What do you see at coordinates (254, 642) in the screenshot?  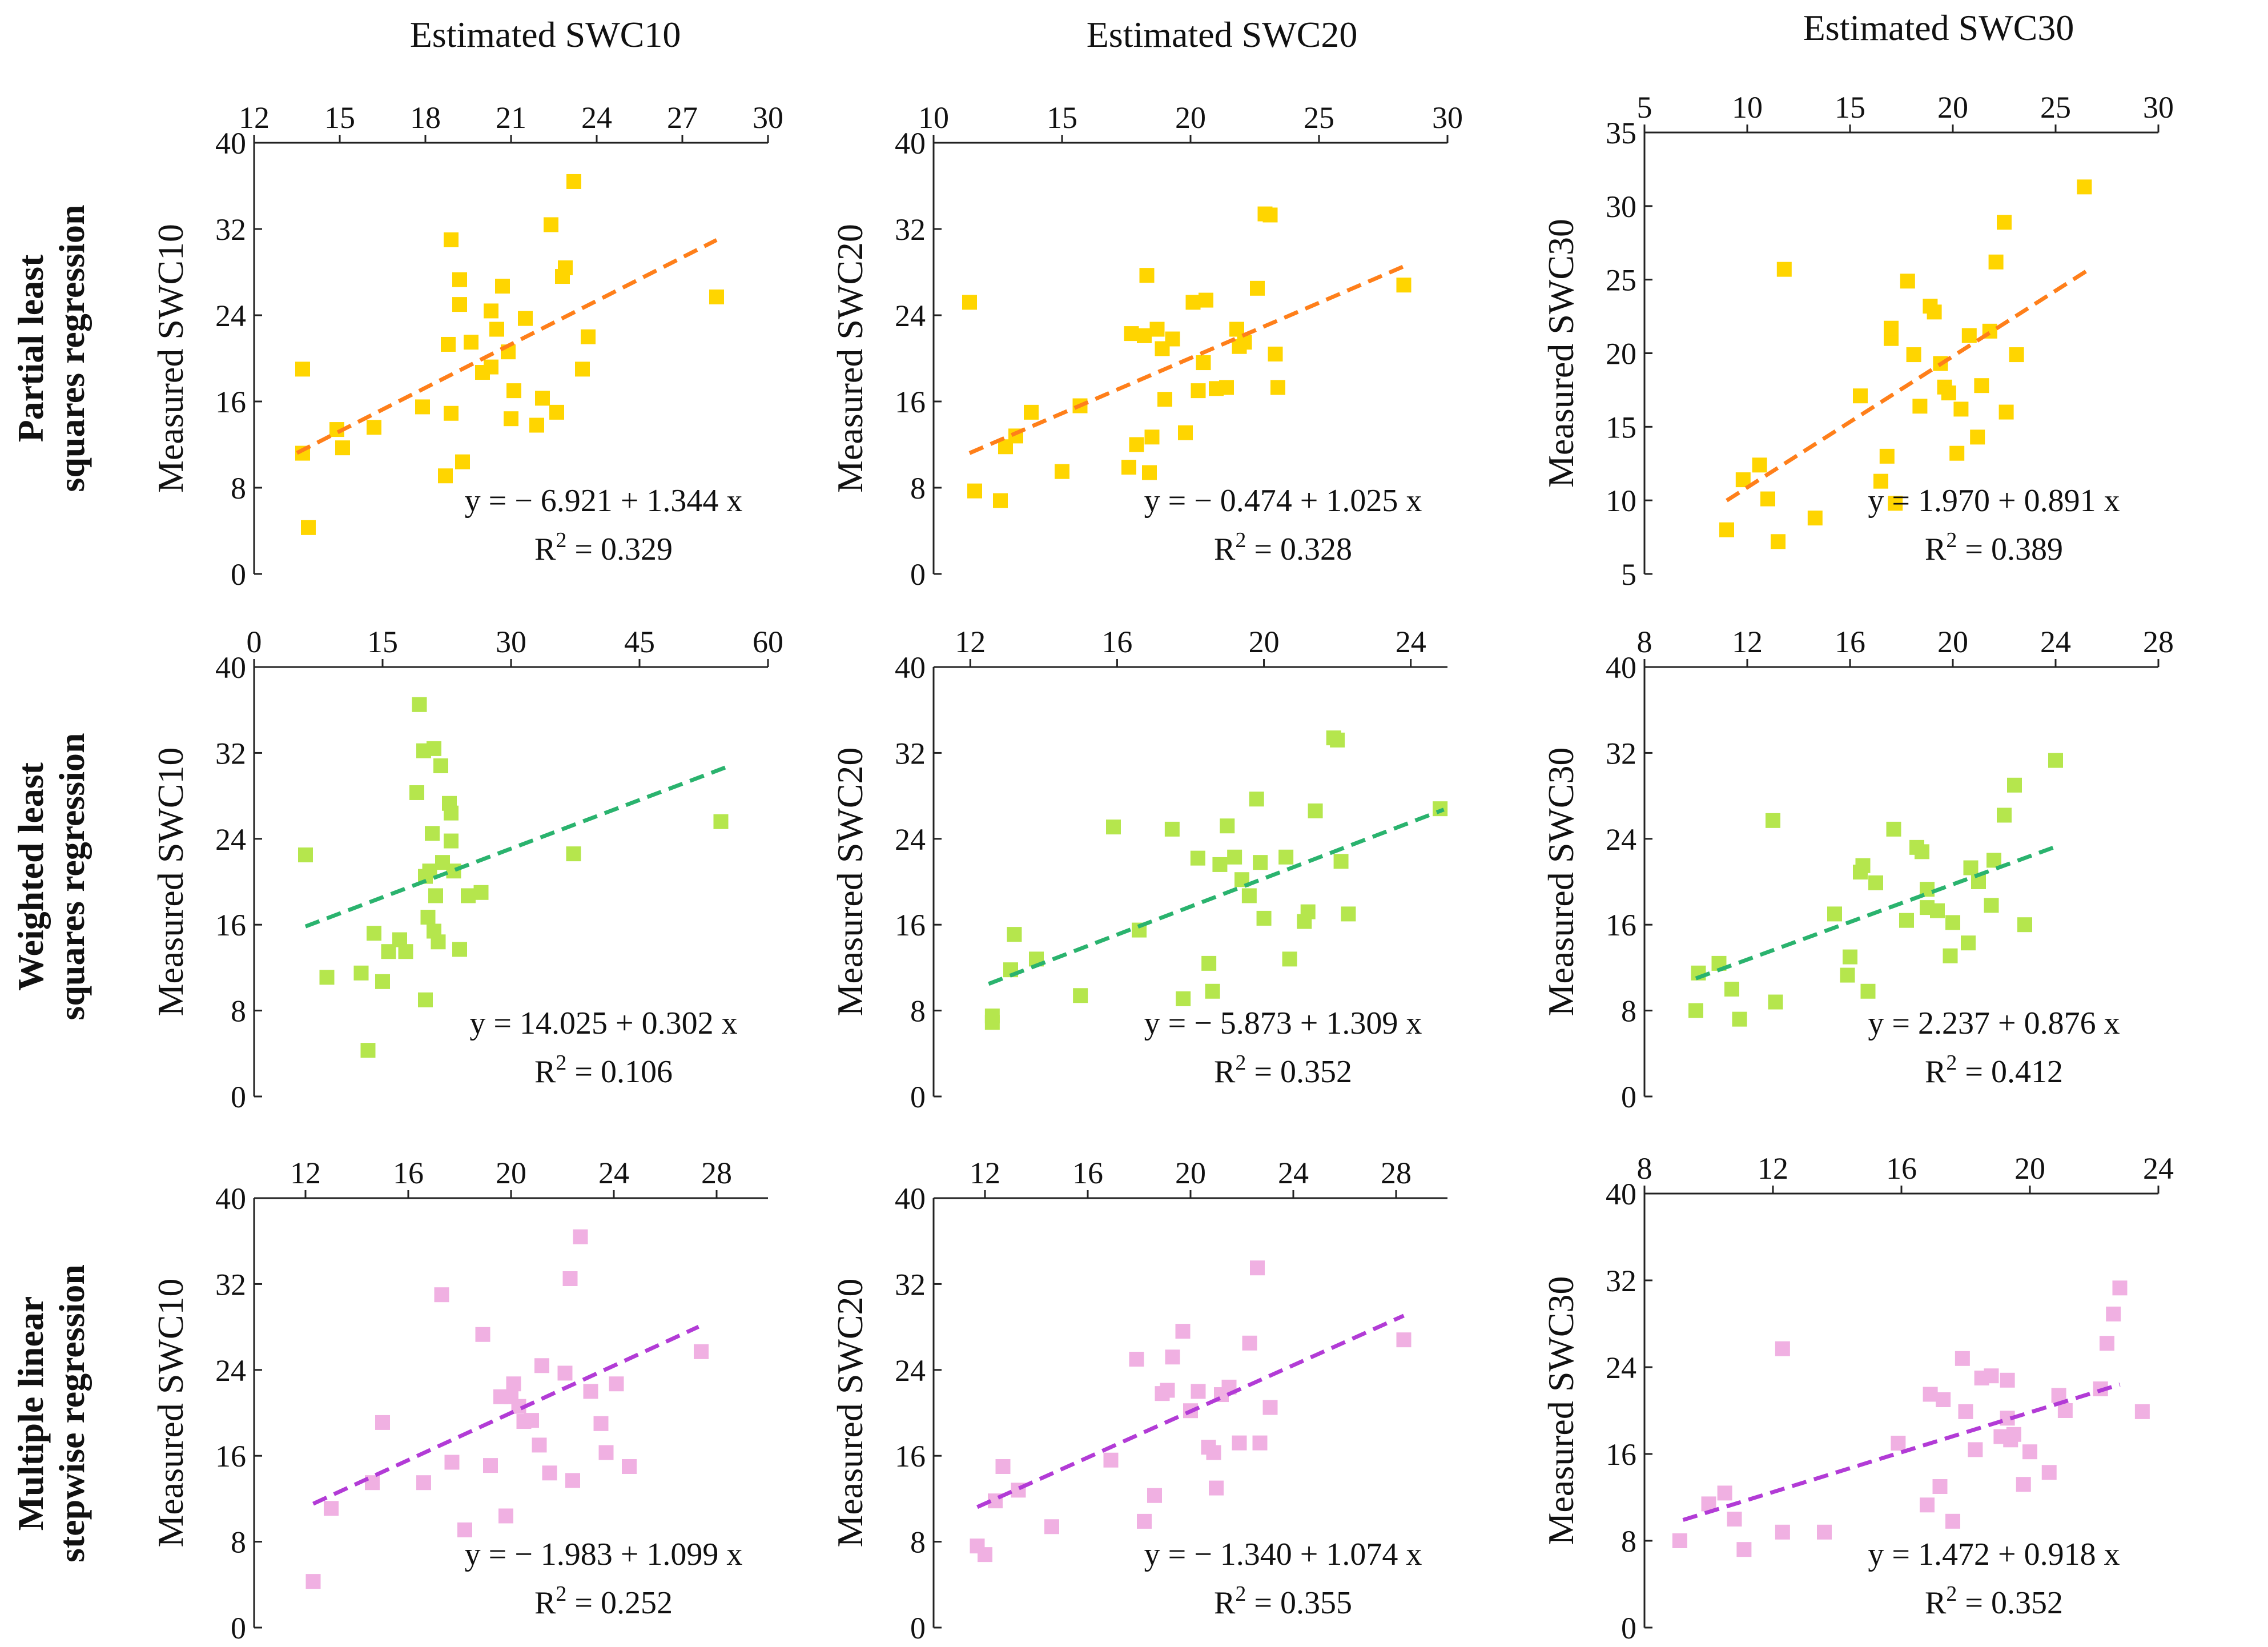 I see `x-tick-label: 0` at bounding box center [254, 642].